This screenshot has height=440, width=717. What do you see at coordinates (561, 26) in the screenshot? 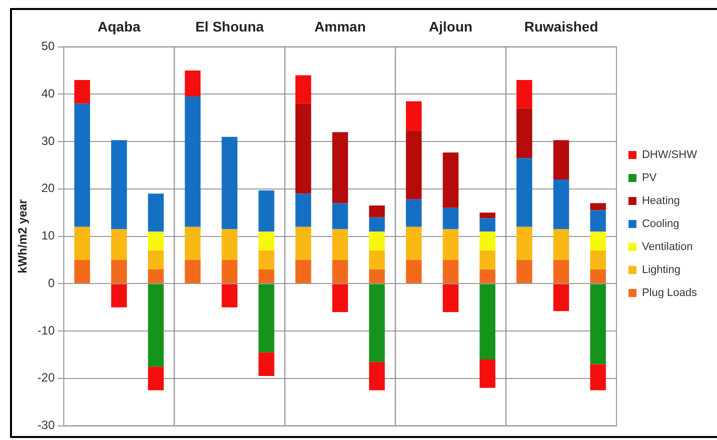
I see `x-tick-label: Ruwaished` at bounding box center [561, 26].